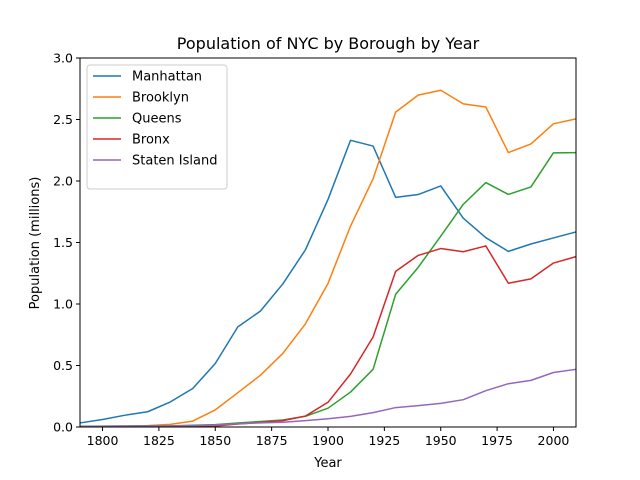 The height and width of the screenshot is (480, 640). I want to click on legend-label-manhattan: Manhattan, so click(167, 77).